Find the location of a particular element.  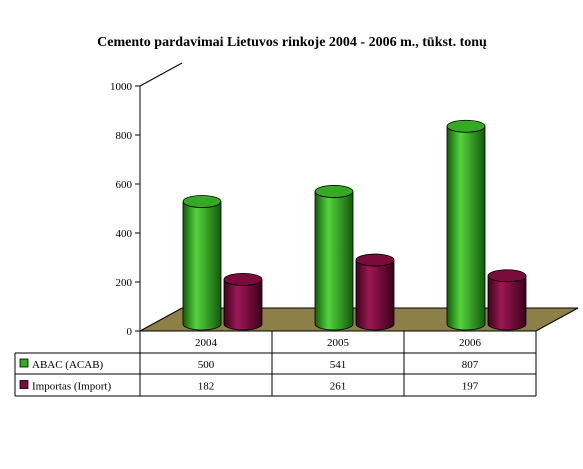

x-category-label: 2005 is located at coordinates (338, 343).